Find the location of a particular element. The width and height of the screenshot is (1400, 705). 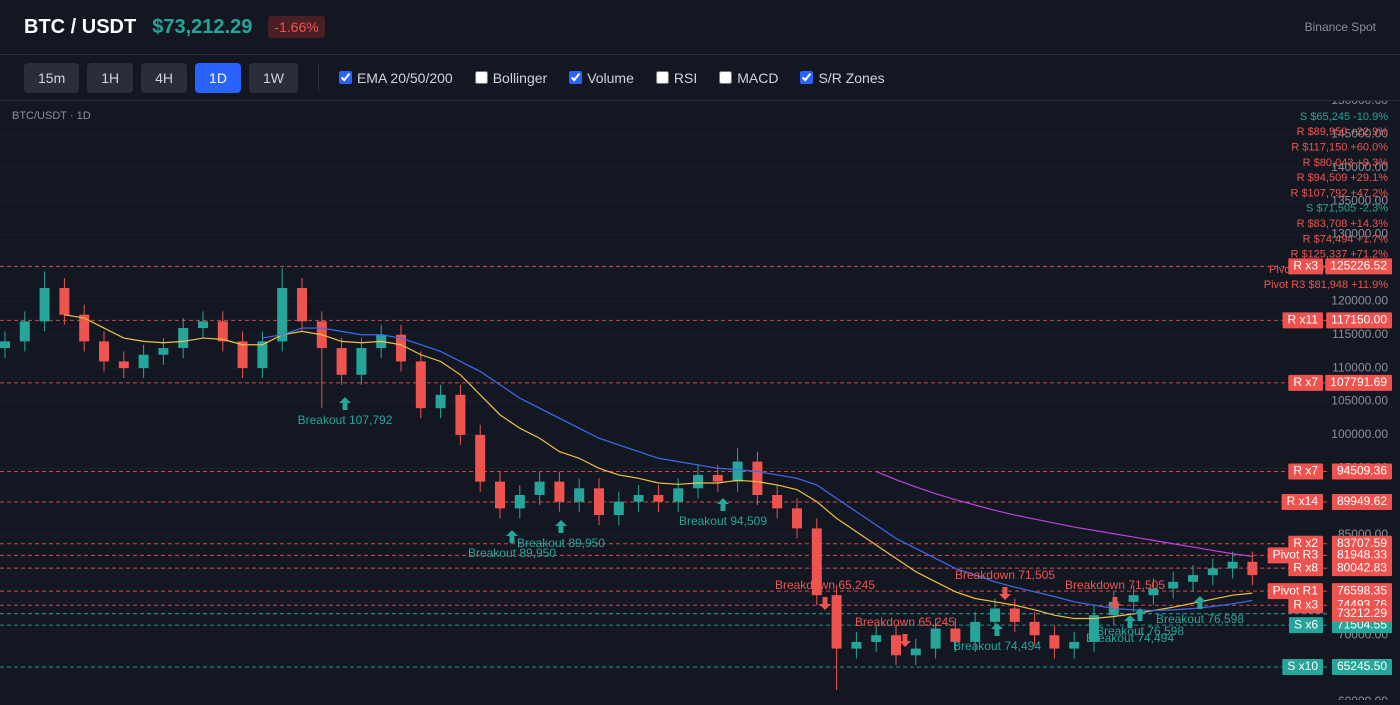

last-price-tag: 73212.29 is located at coordinates (1361, 613).